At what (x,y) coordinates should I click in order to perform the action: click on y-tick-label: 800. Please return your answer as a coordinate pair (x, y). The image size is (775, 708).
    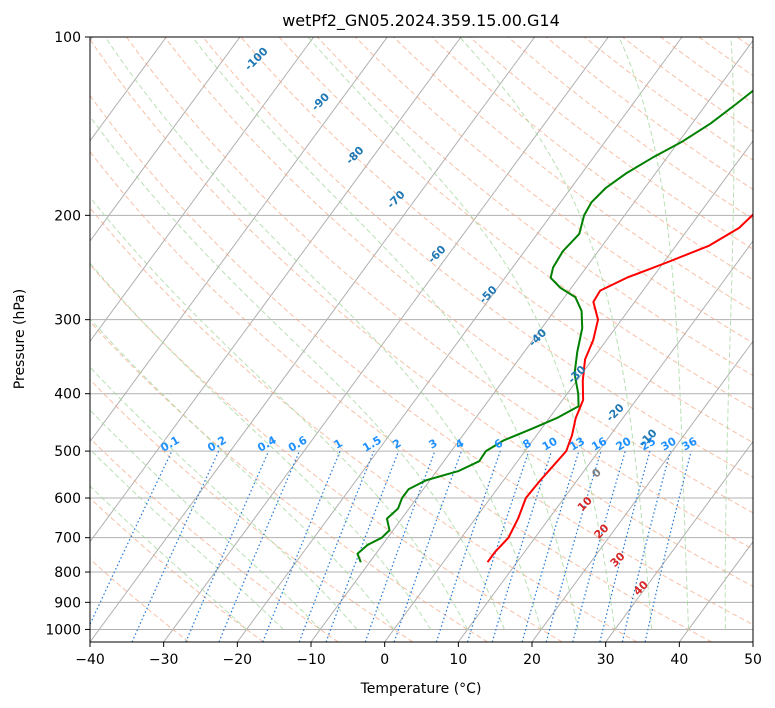
    Looking at the image, I should click on (67, 573).